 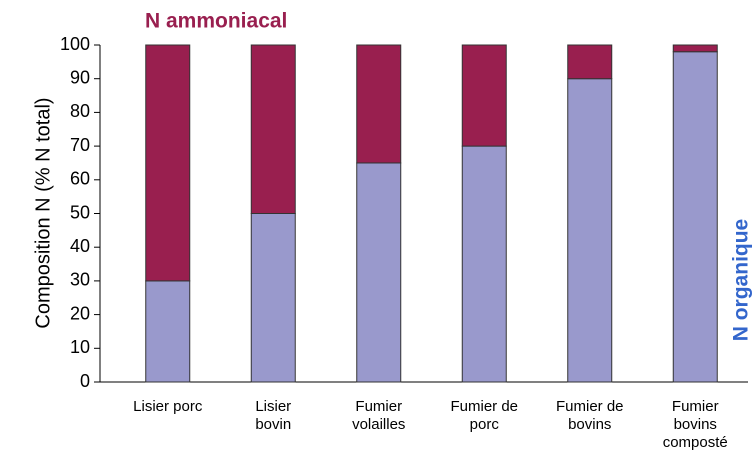 I want to click on y-tick-label: 70, so click(x=80, y=145).